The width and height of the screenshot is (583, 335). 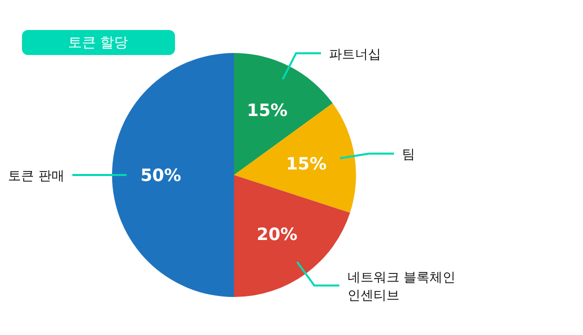 I want to click on chart-title: 토큰 할당, so click(x=98, y=43).